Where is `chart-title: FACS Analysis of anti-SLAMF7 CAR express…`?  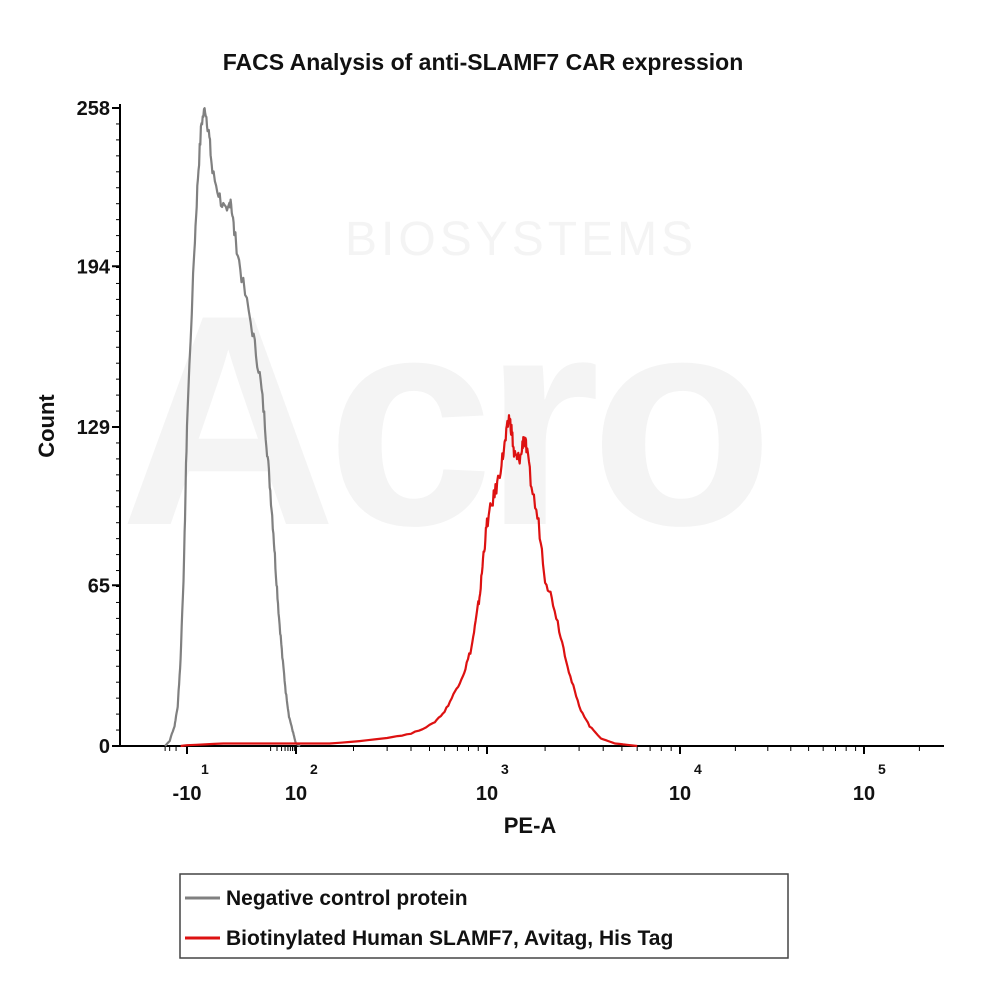 chart-title: FACS Analysis of anti-SLAMF7 CAR express… is located at coordinates (483, 62).